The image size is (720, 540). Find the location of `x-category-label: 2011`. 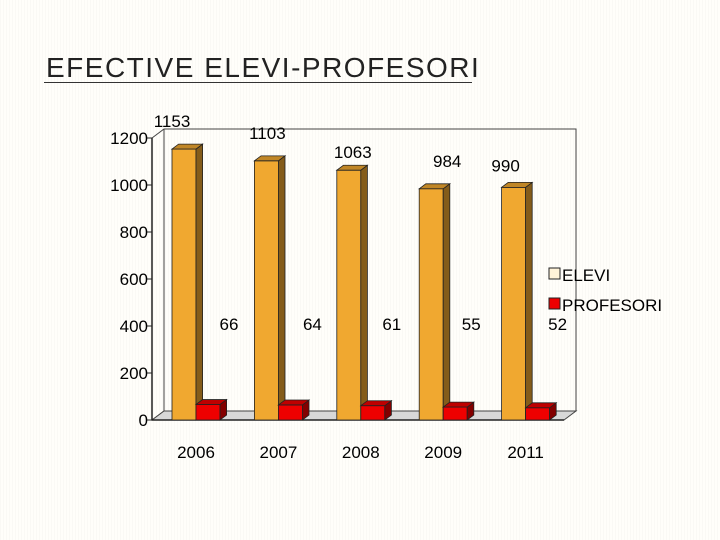

x-category-label: 2011 is located at coordinates (525, 452).